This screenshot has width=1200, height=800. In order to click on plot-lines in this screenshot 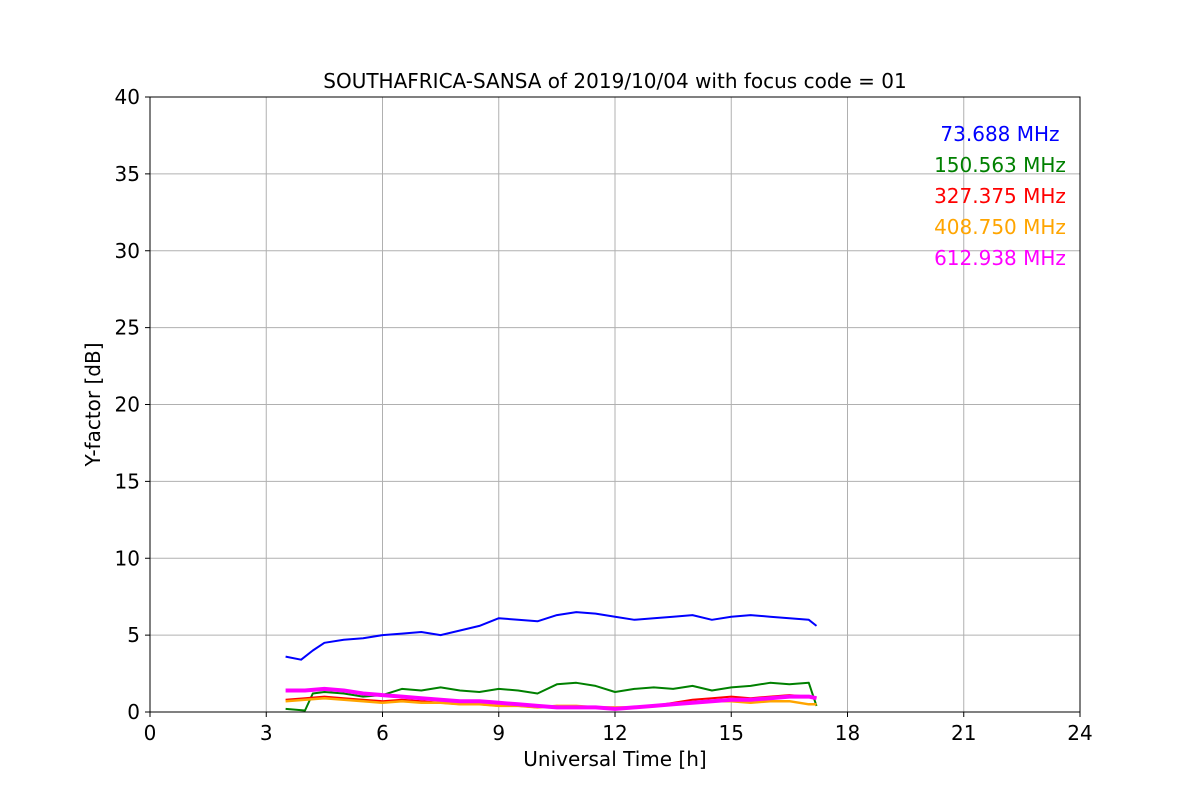, I will do `click(551, 661)`.